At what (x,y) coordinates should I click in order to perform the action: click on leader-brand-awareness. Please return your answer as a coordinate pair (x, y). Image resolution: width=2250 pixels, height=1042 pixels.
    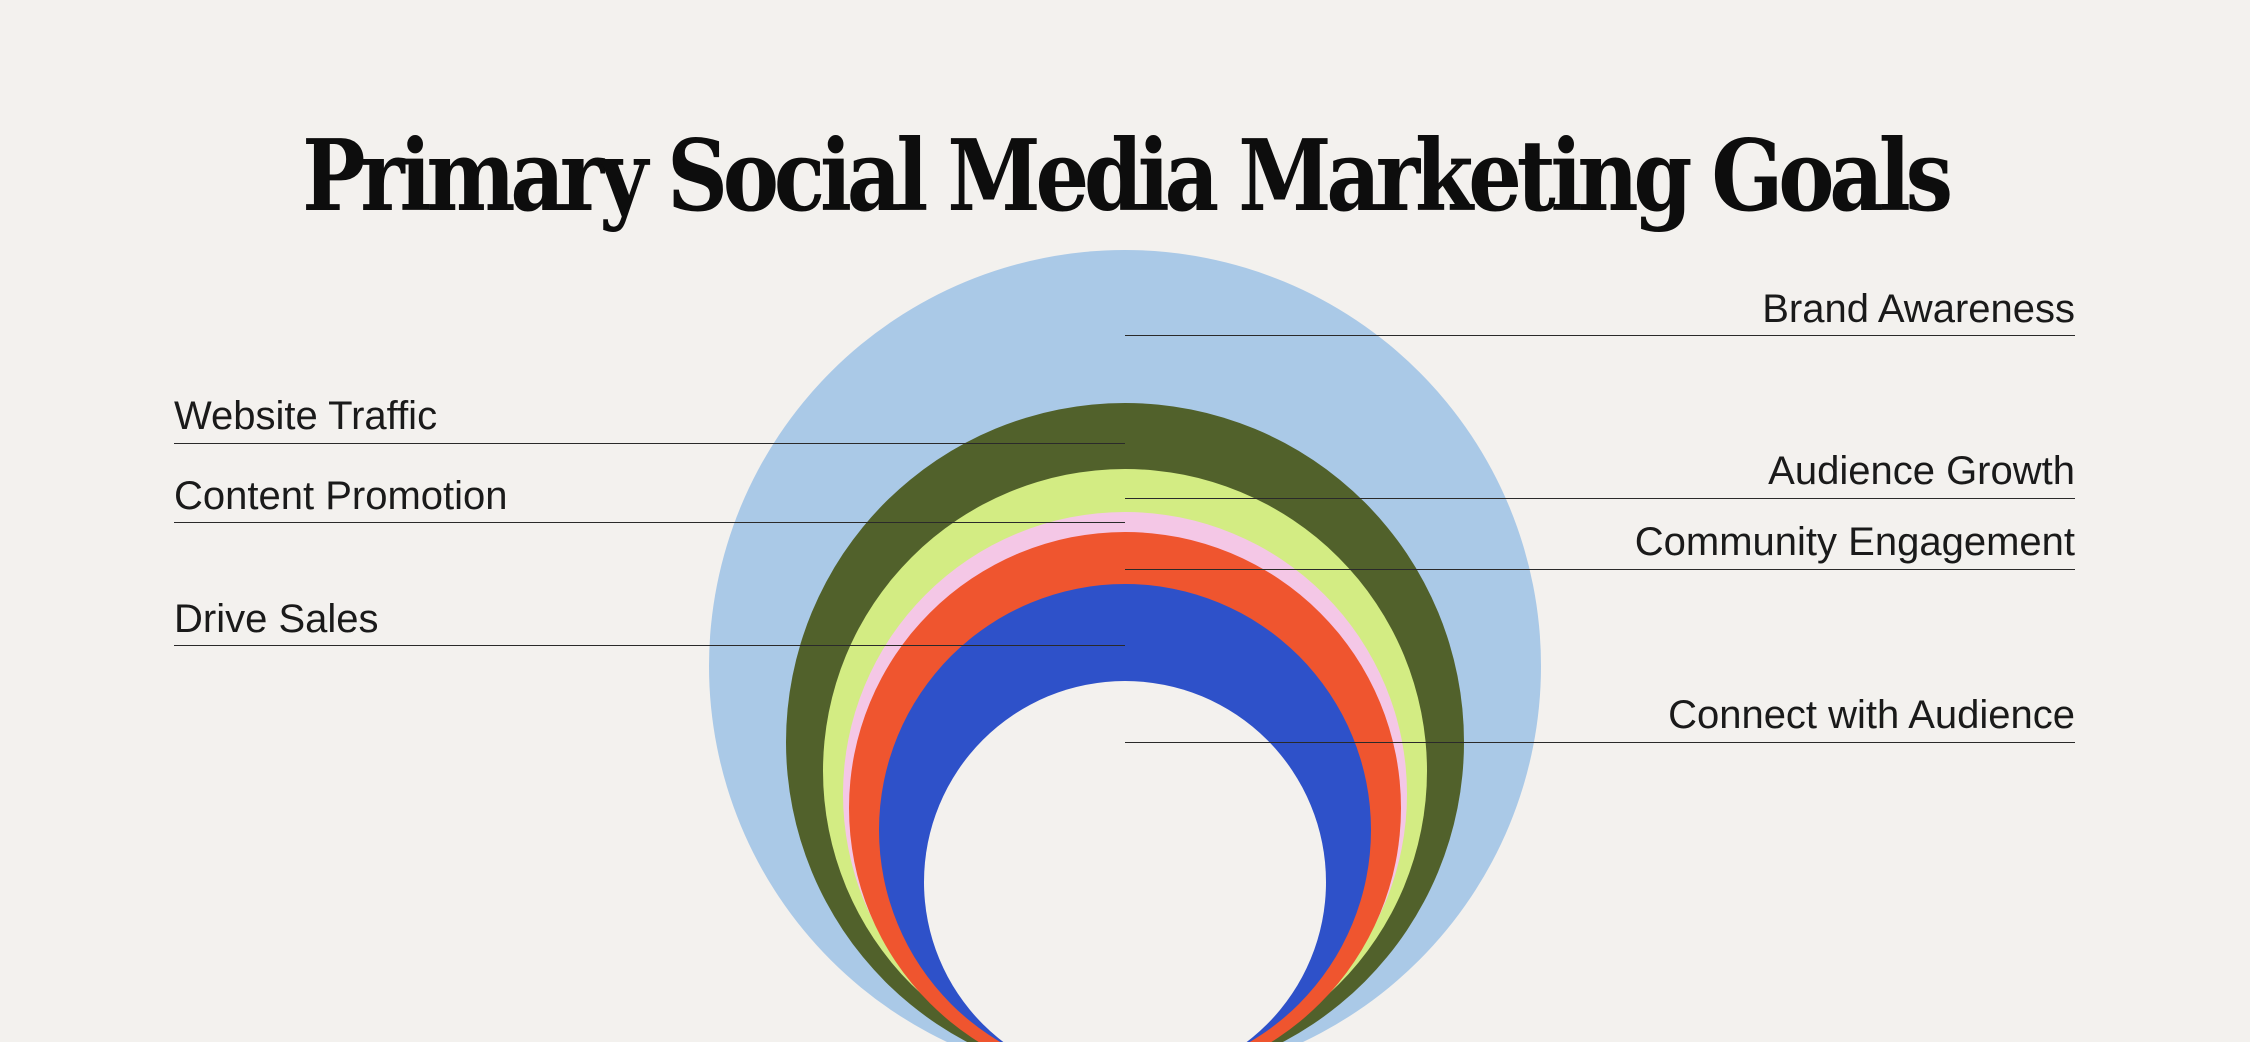
    Looking at the image, I should click on (1600, 335).